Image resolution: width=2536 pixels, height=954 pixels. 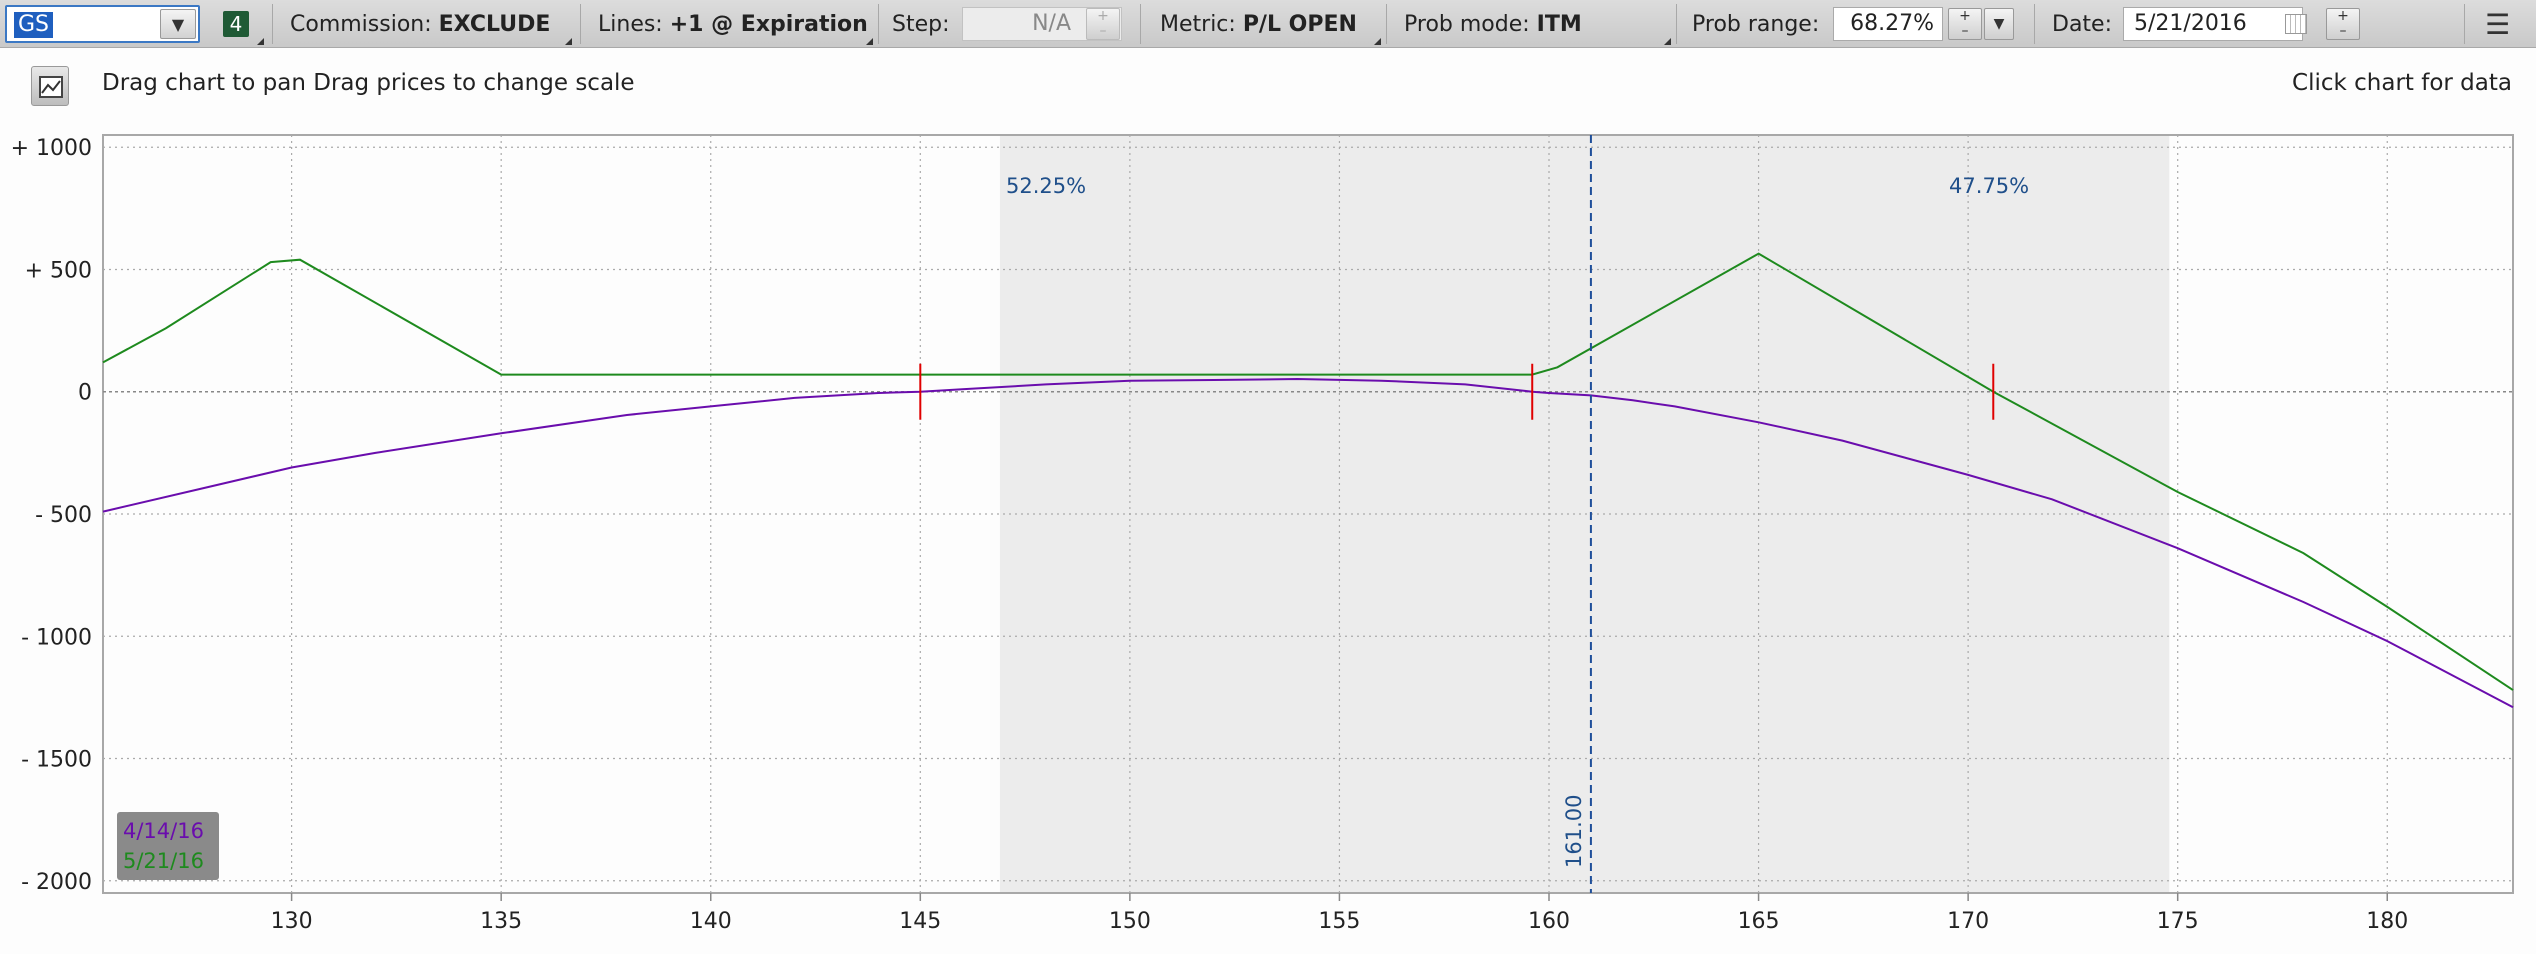 I want to click on chart-icon, so click(x=51, y=87).